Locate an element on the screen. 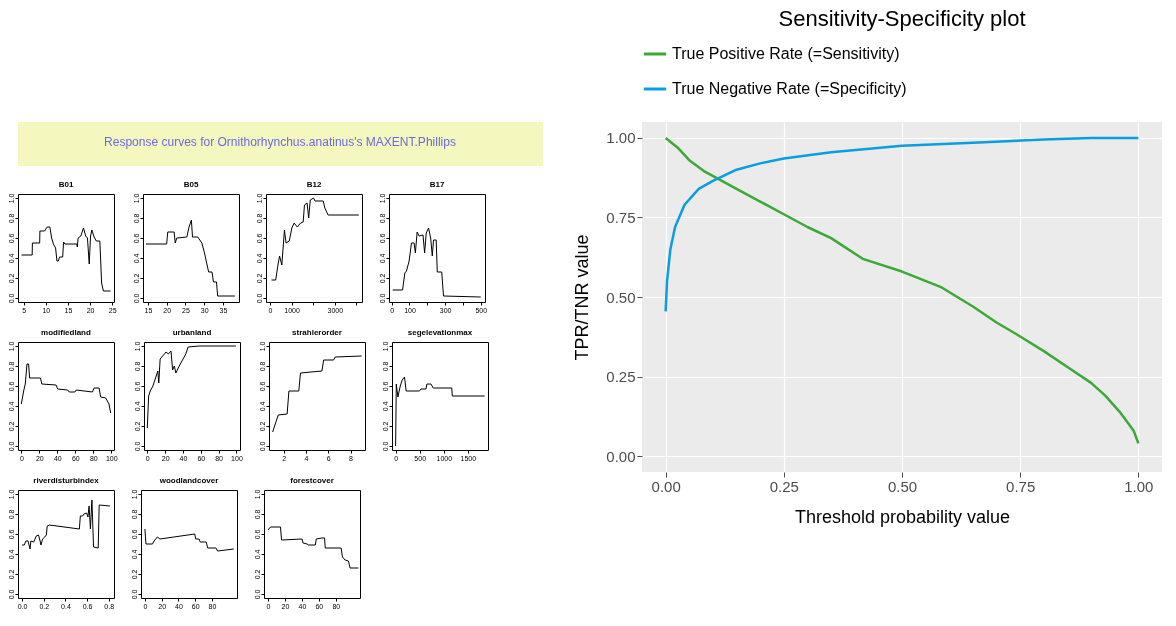 The image size is (1176, 626). chart-title: strahlerorder is located at coordinates (317, 333).